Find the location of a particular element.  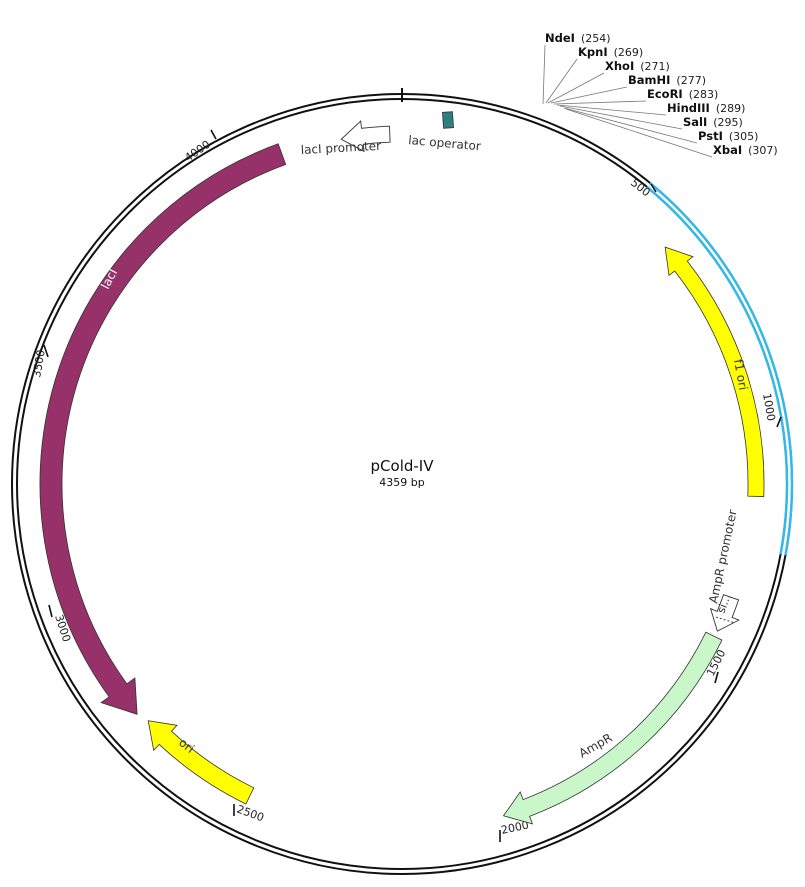

site-position: (305) is located at coordinates (744, 136).